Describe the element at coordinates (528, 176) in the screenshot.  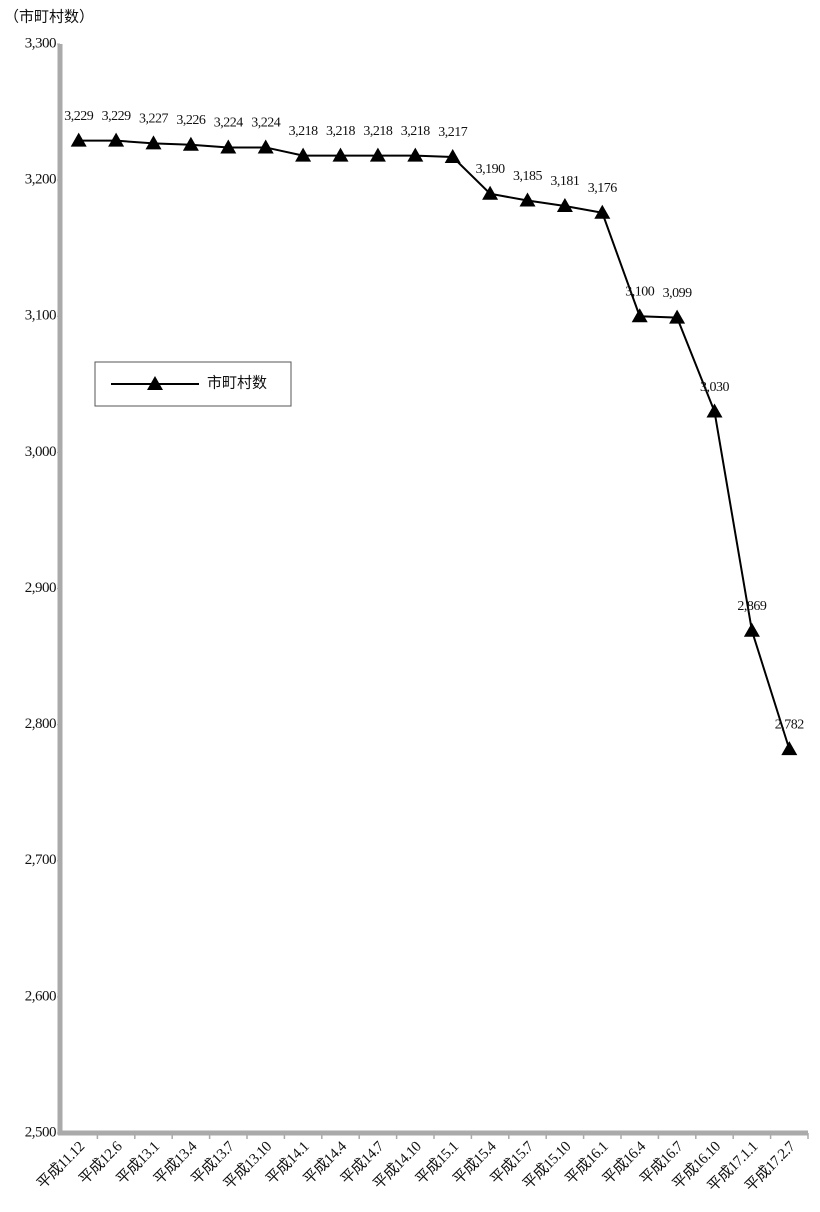
I see `data-label: 3,185` at that location.